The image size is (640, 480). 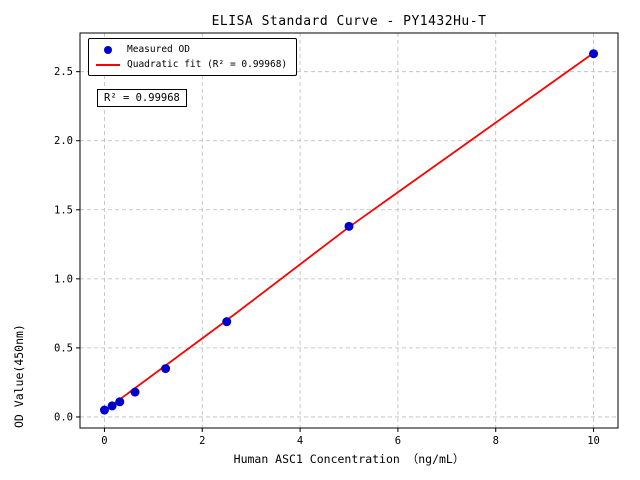 I want to click on svg-text: 2.5, so click(x=63, y=72).